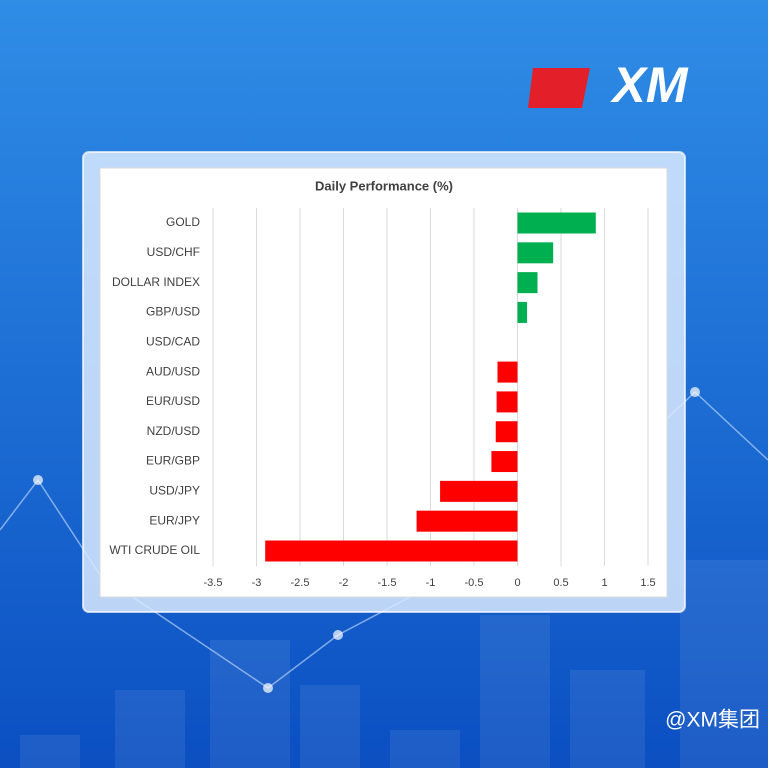 The width and height of the screenshot is (768, 768). What do you see at coordinates (173, 312) in the screenshot?
I see `y-tick-label: GBP/USD` at bounding box center [173, 312].